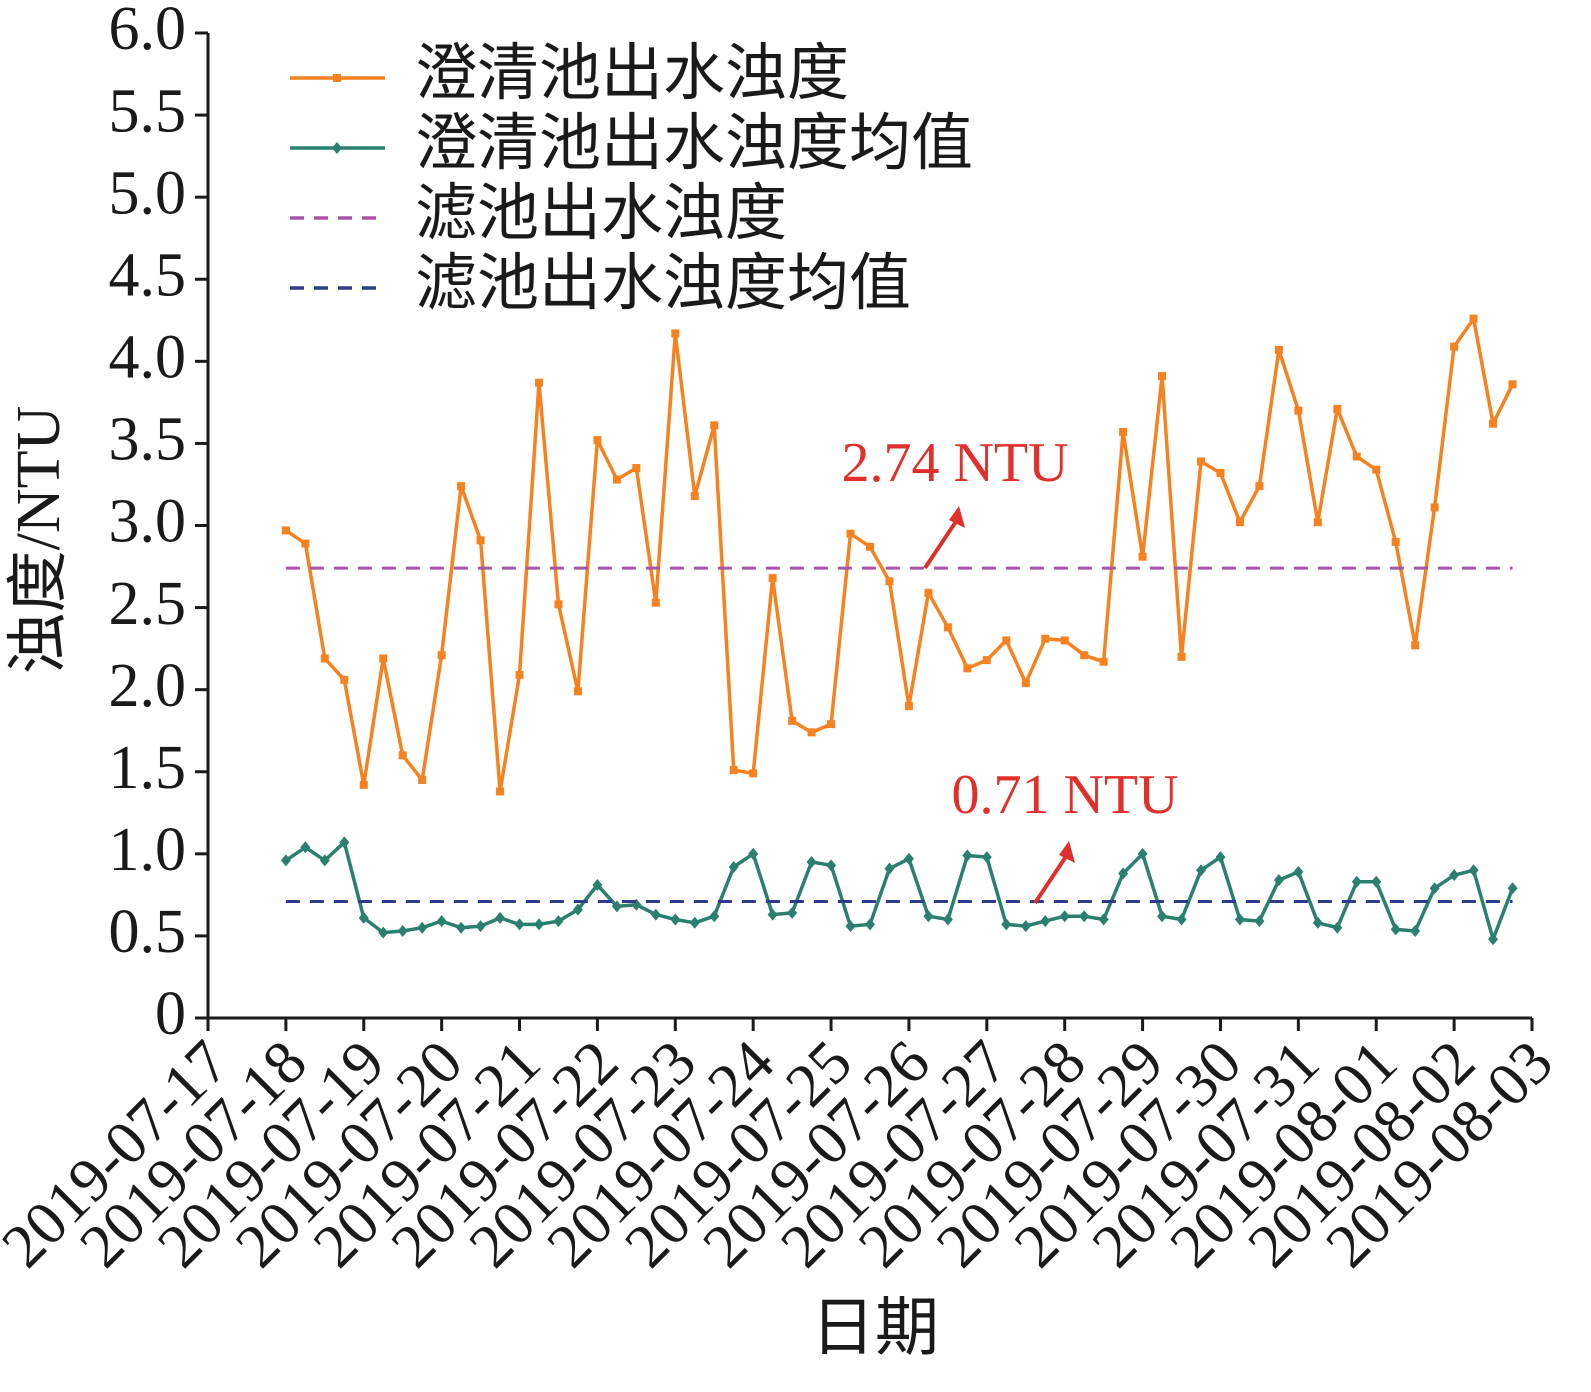  I want to click on y-tick-label: 1.0, so click(148, 850).